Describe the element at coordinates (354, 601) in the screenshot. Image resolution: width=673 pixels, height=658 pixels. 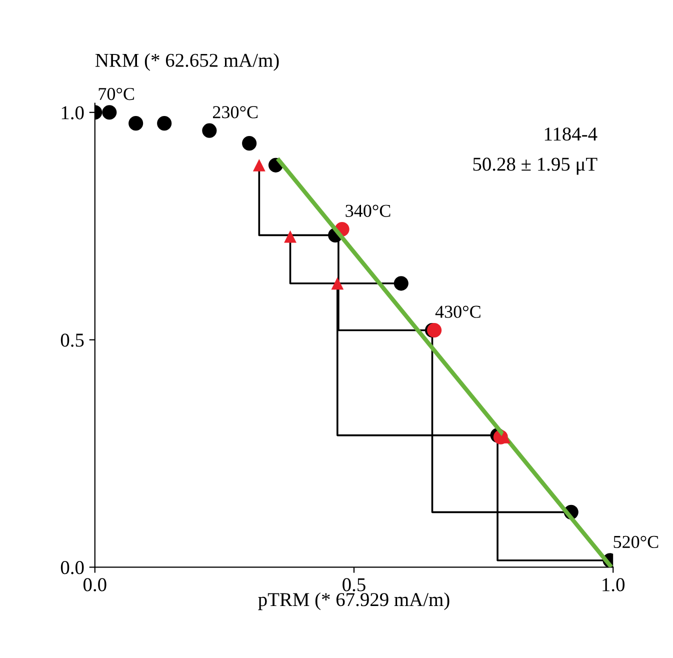
I see `x-axis-title: pTRM (* 67.929 mA/m)` at that location.